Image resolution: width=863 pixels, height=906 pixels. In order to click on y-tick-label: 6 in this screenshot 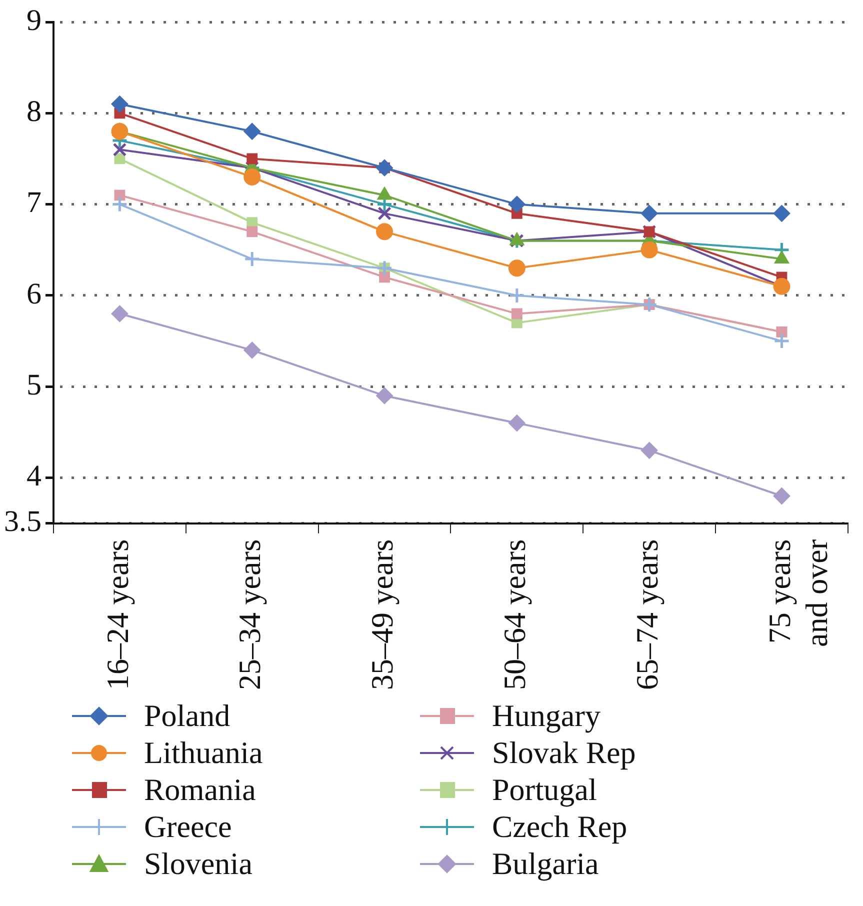, I will do `click(34, 293)`.